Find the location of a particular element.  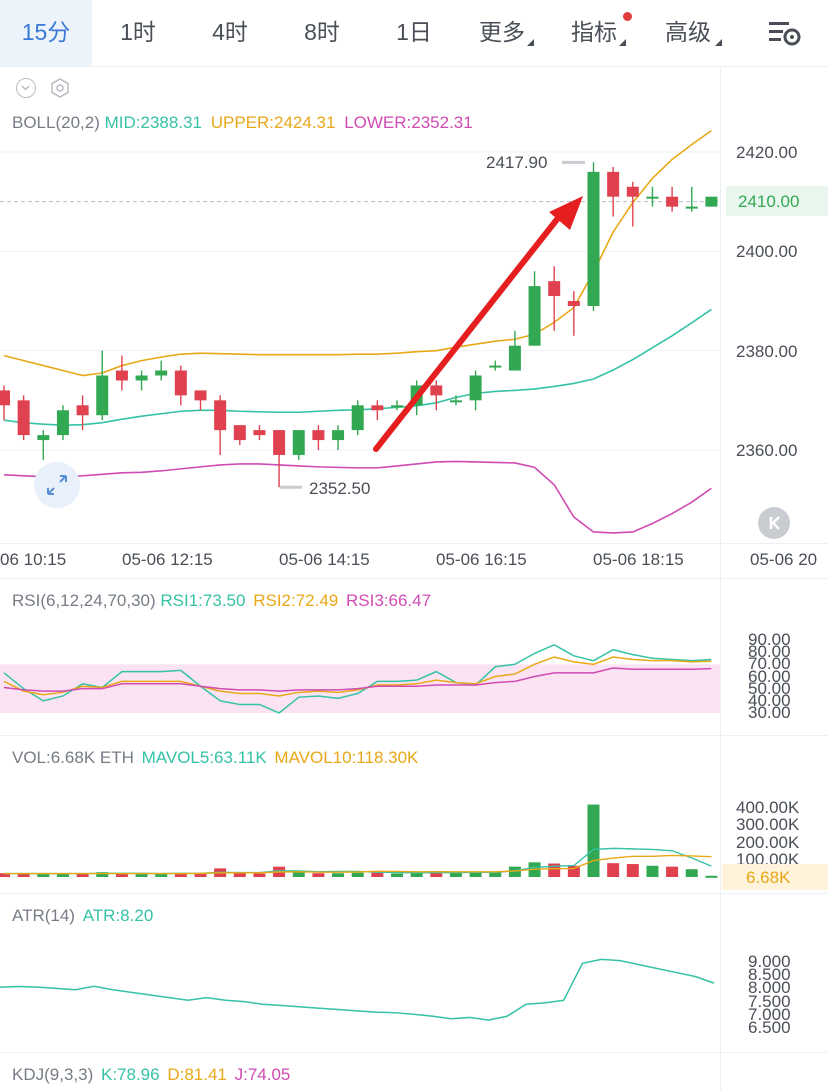

high-price-label: 2417.90 is located at coordinates (517, 162).